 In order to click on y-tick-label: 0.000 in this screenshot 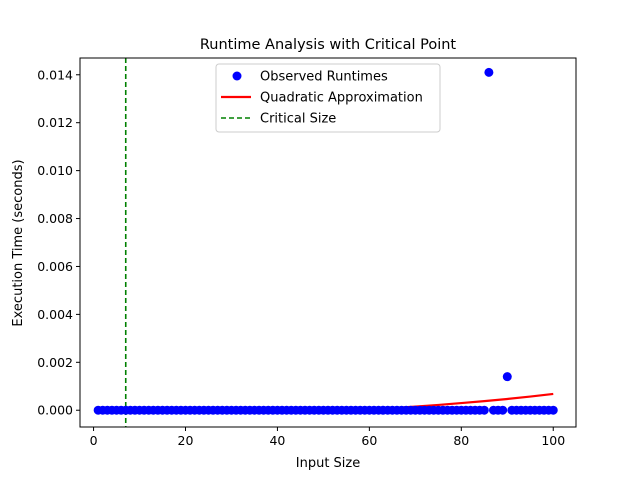, I will do `click(55, 410)`.